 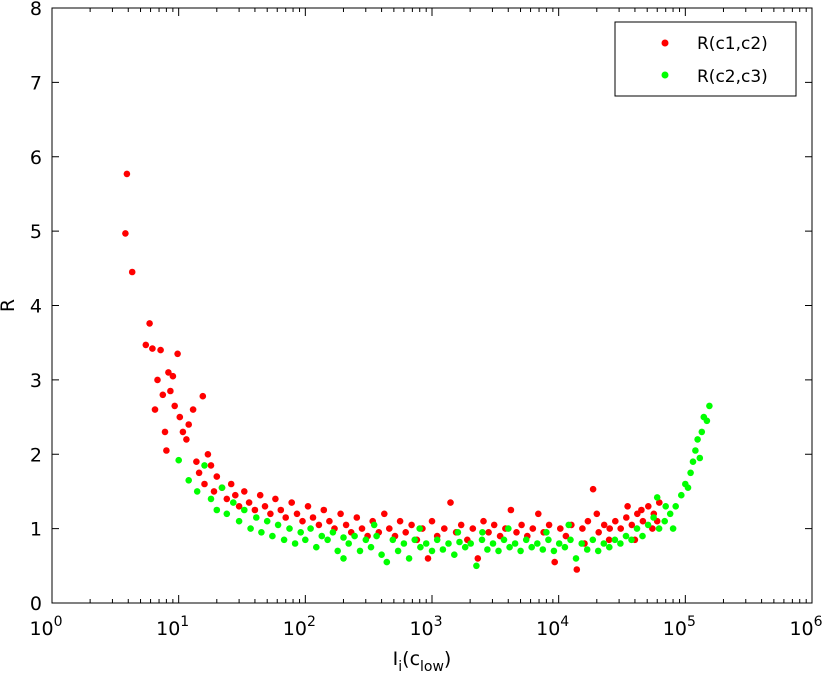 What do you see at coordinates (36, 158) in the screenshot?
I see `y-tick-label: 6` at bounding box center [36, 158].